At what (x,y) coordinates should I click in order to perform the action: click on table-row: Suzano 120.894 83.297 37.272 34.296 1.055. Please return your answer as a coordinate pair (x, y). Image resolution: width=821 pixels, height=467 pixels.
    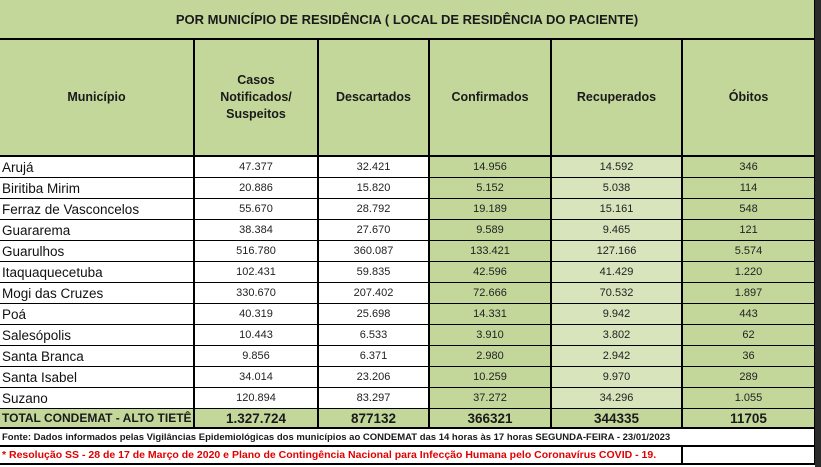
    Looking at the image, I should click on (408, 398).